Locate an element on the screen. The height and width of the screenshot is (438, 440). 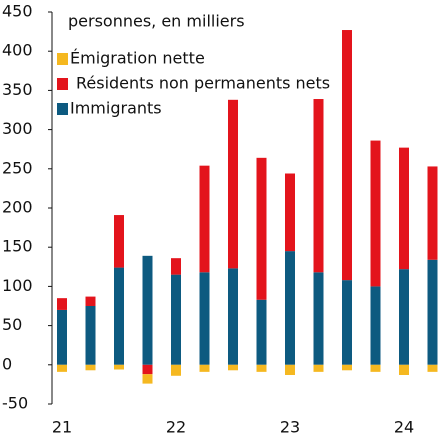
y-tick-label: 450 is located at coordinates (17, 11).